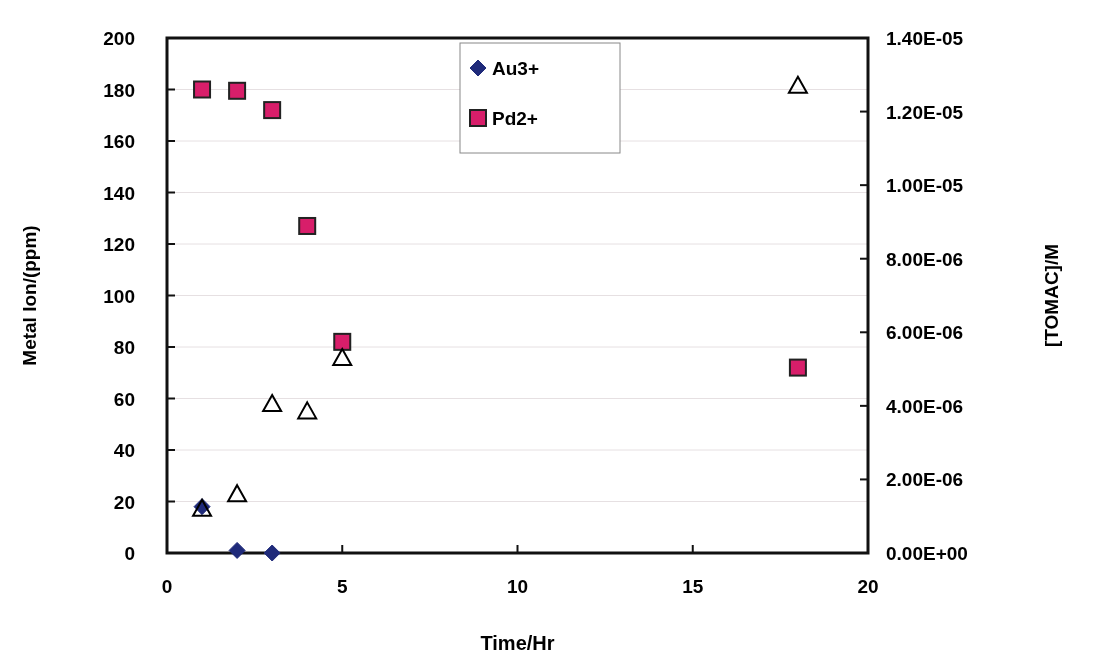  What do you see at coordinates (868, 586) in the screenshot?
I see `x-tick-label: 20` at bounding box center [868, 586].